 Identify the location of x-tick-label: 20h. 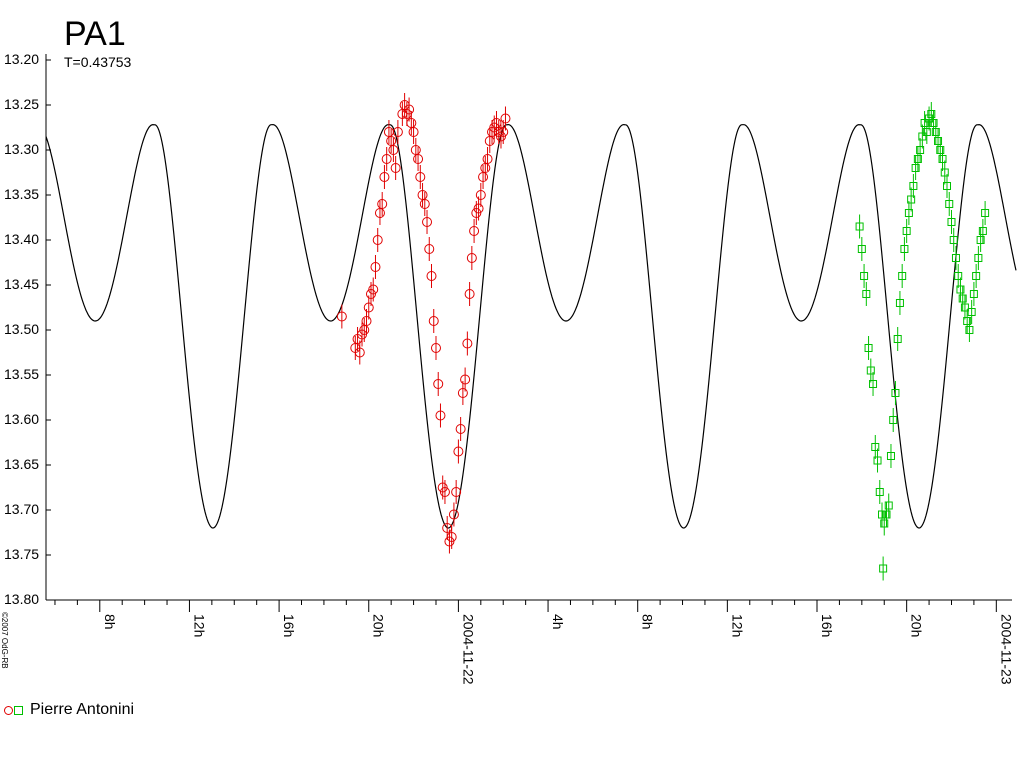
(379, 625).